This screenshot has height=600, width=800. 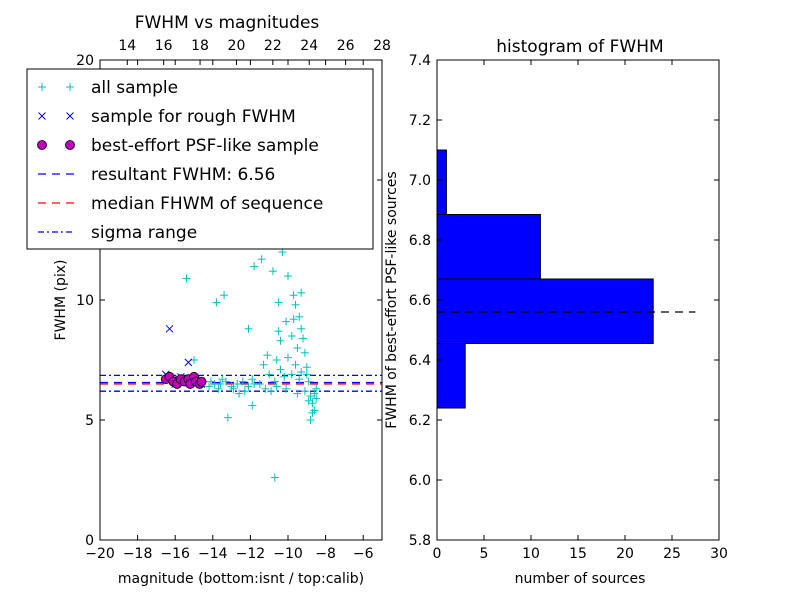 I want to click on y-tick-label: 0, so click(x=89, y=541).